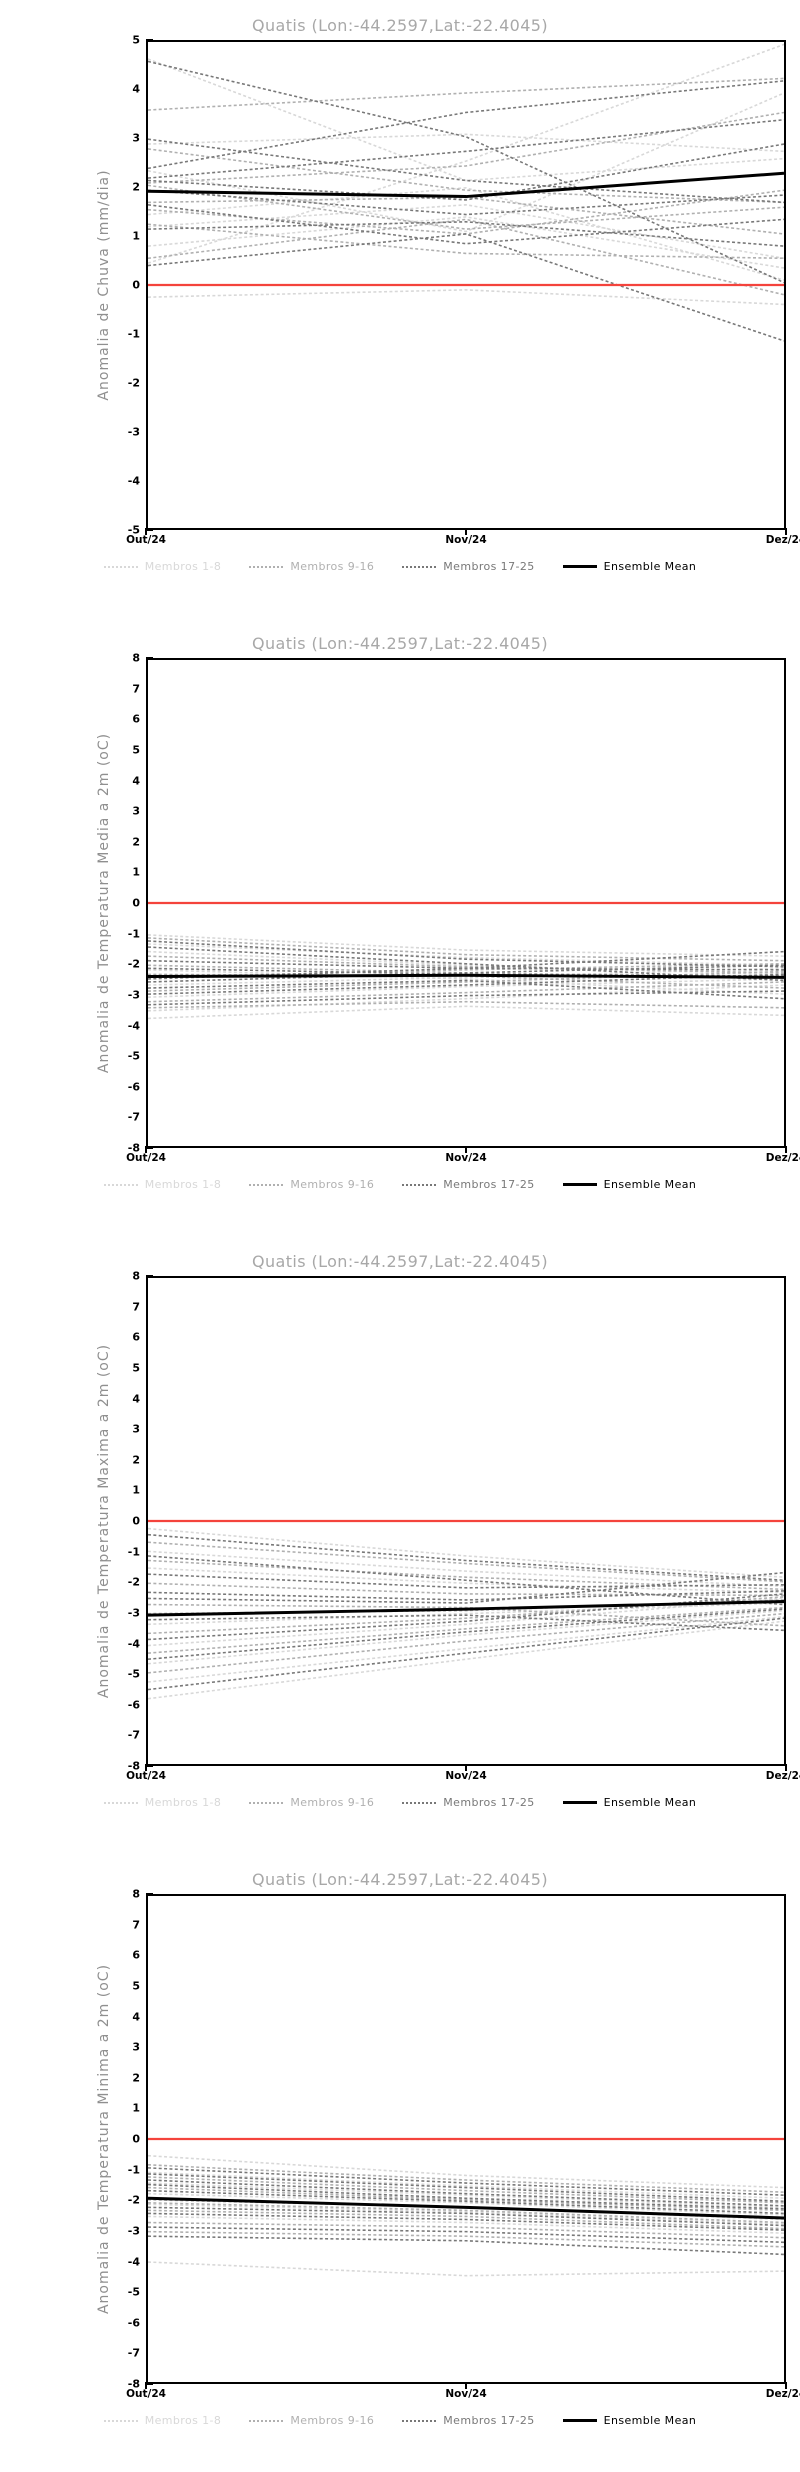 The width and height of the screenshot is (800, 2472). I want to click on y-tick-label: -3, so click(133, 432).